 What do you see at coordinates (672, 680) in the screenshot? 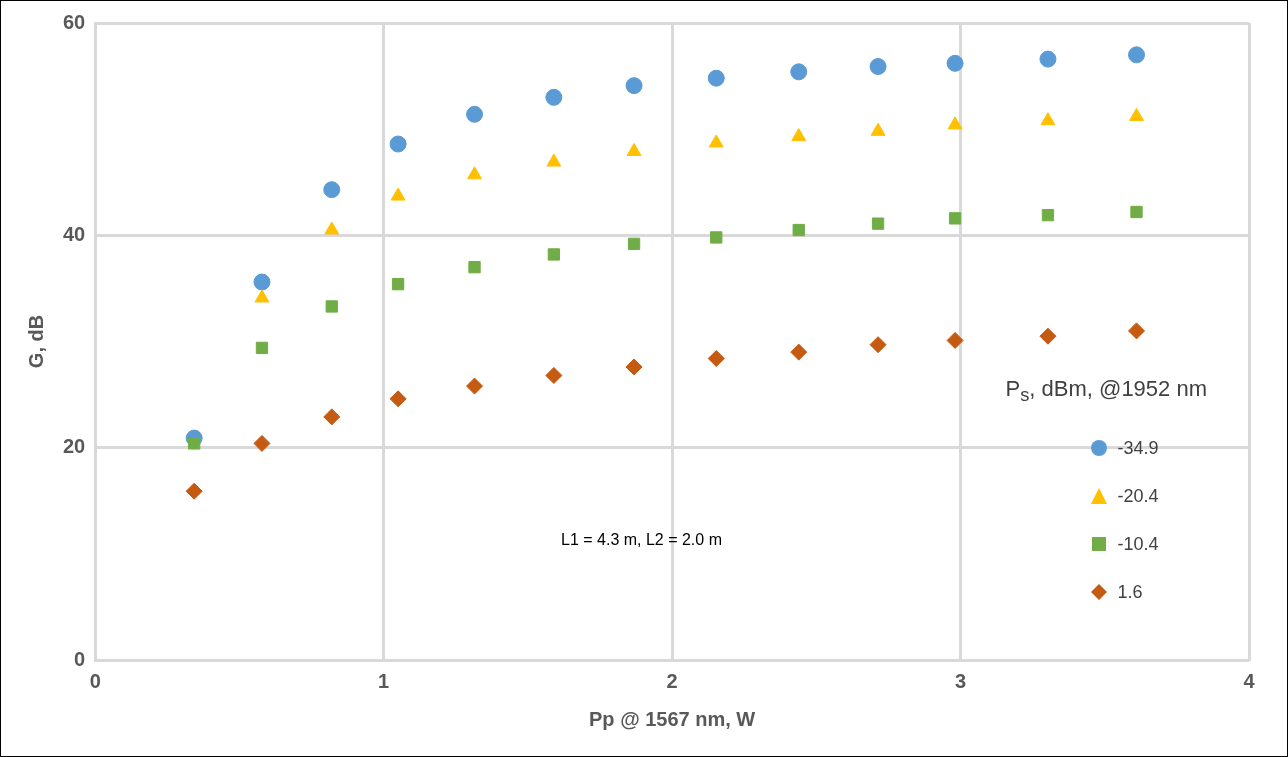
I see `x-tick-label: 2` at bounding box center [672, 680].